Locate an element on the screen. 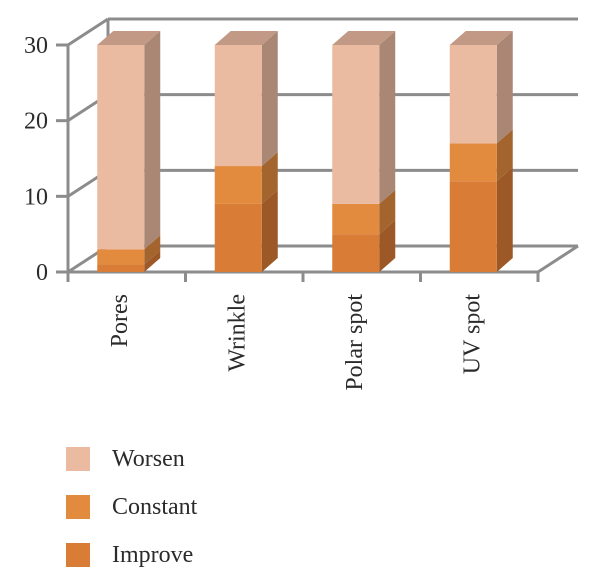 This screenshot has height=582, width=600. legend-item-constant: Constant is located at coordinates (196, 507).